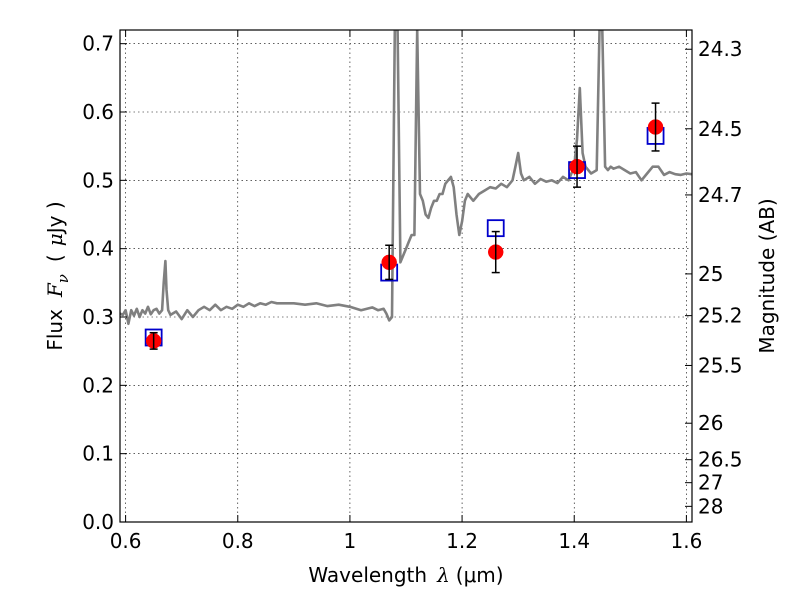  Describe the element at coordinates (710, 423) in the screenshot. I see `y2-tick-label: 26` at that location.